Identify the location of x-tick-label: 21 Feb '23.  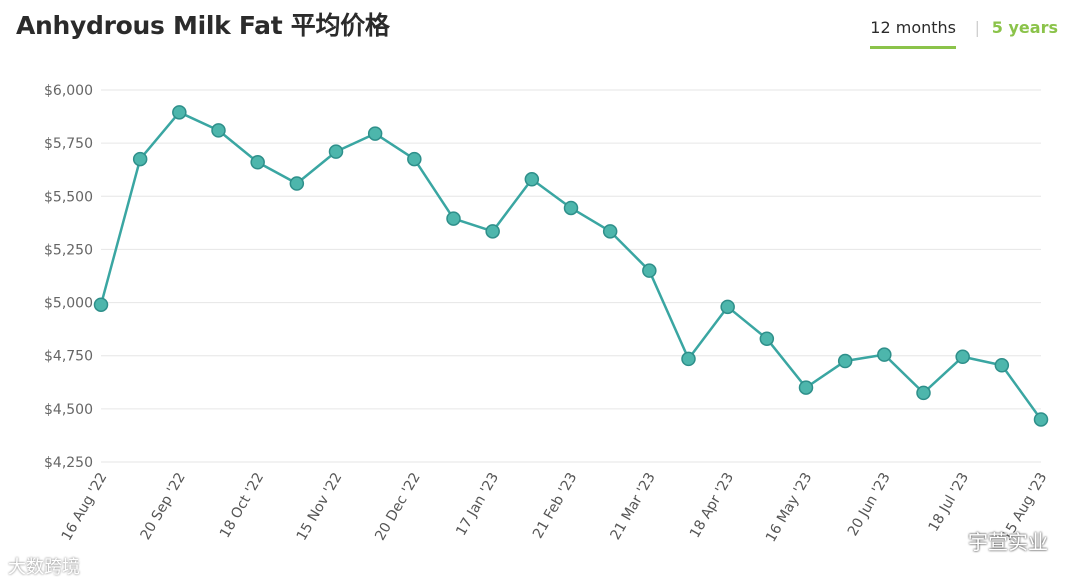
(555, 505).